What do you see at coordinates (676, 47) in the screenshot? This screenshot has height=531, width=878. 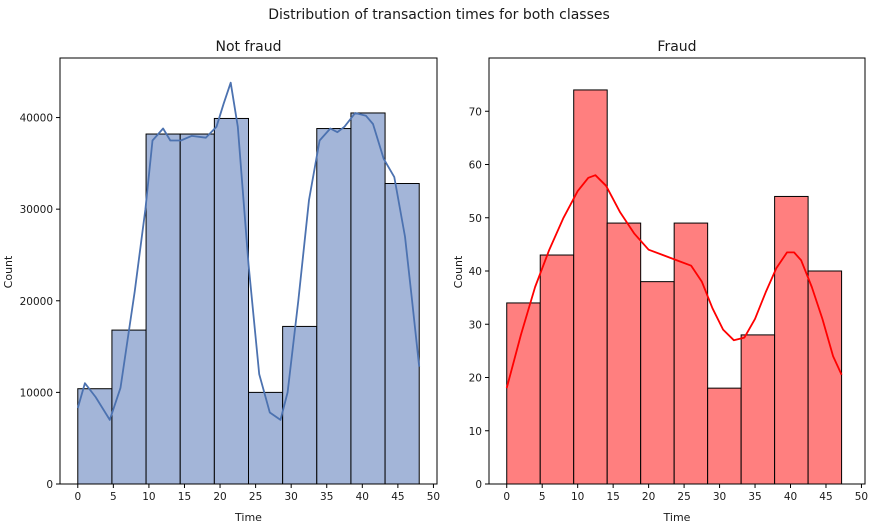 I see `fraud-title: Fraud` at bounding box center [676, 47].